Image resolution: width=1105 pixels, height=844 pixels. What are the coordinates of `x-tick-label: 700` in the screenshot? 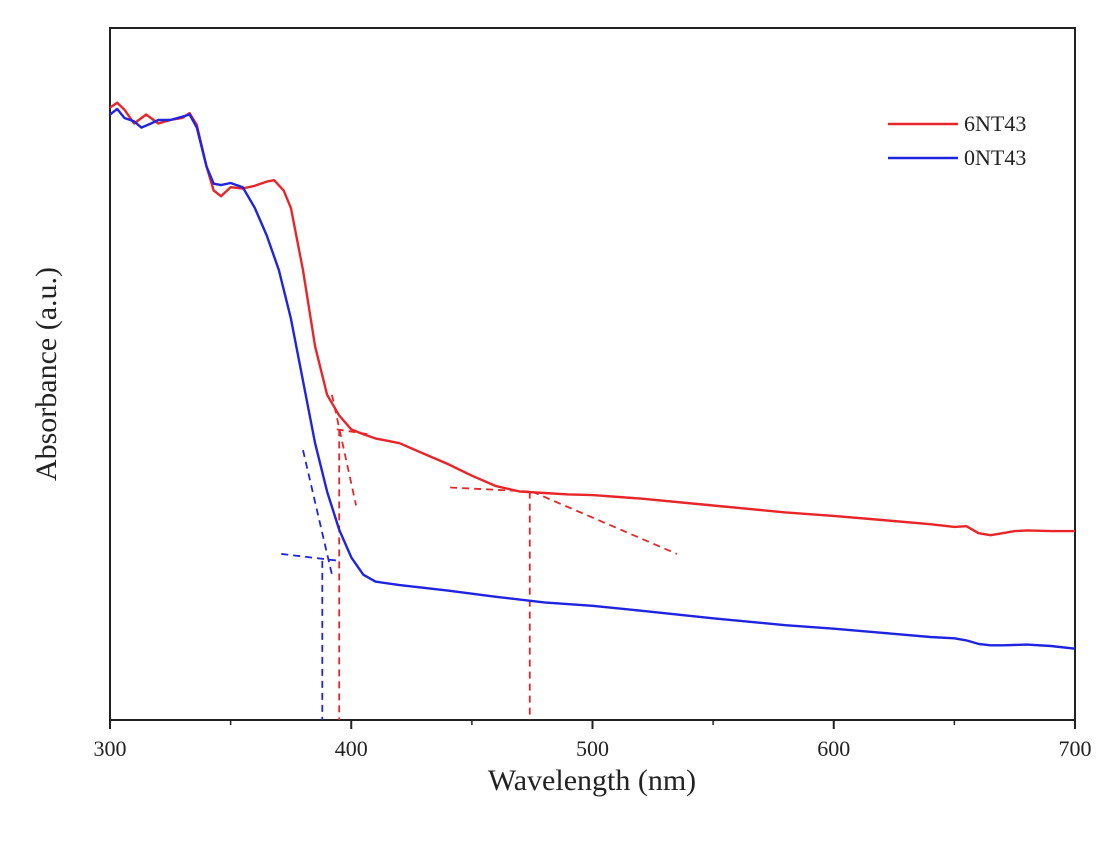 It's located at (1075, 748).